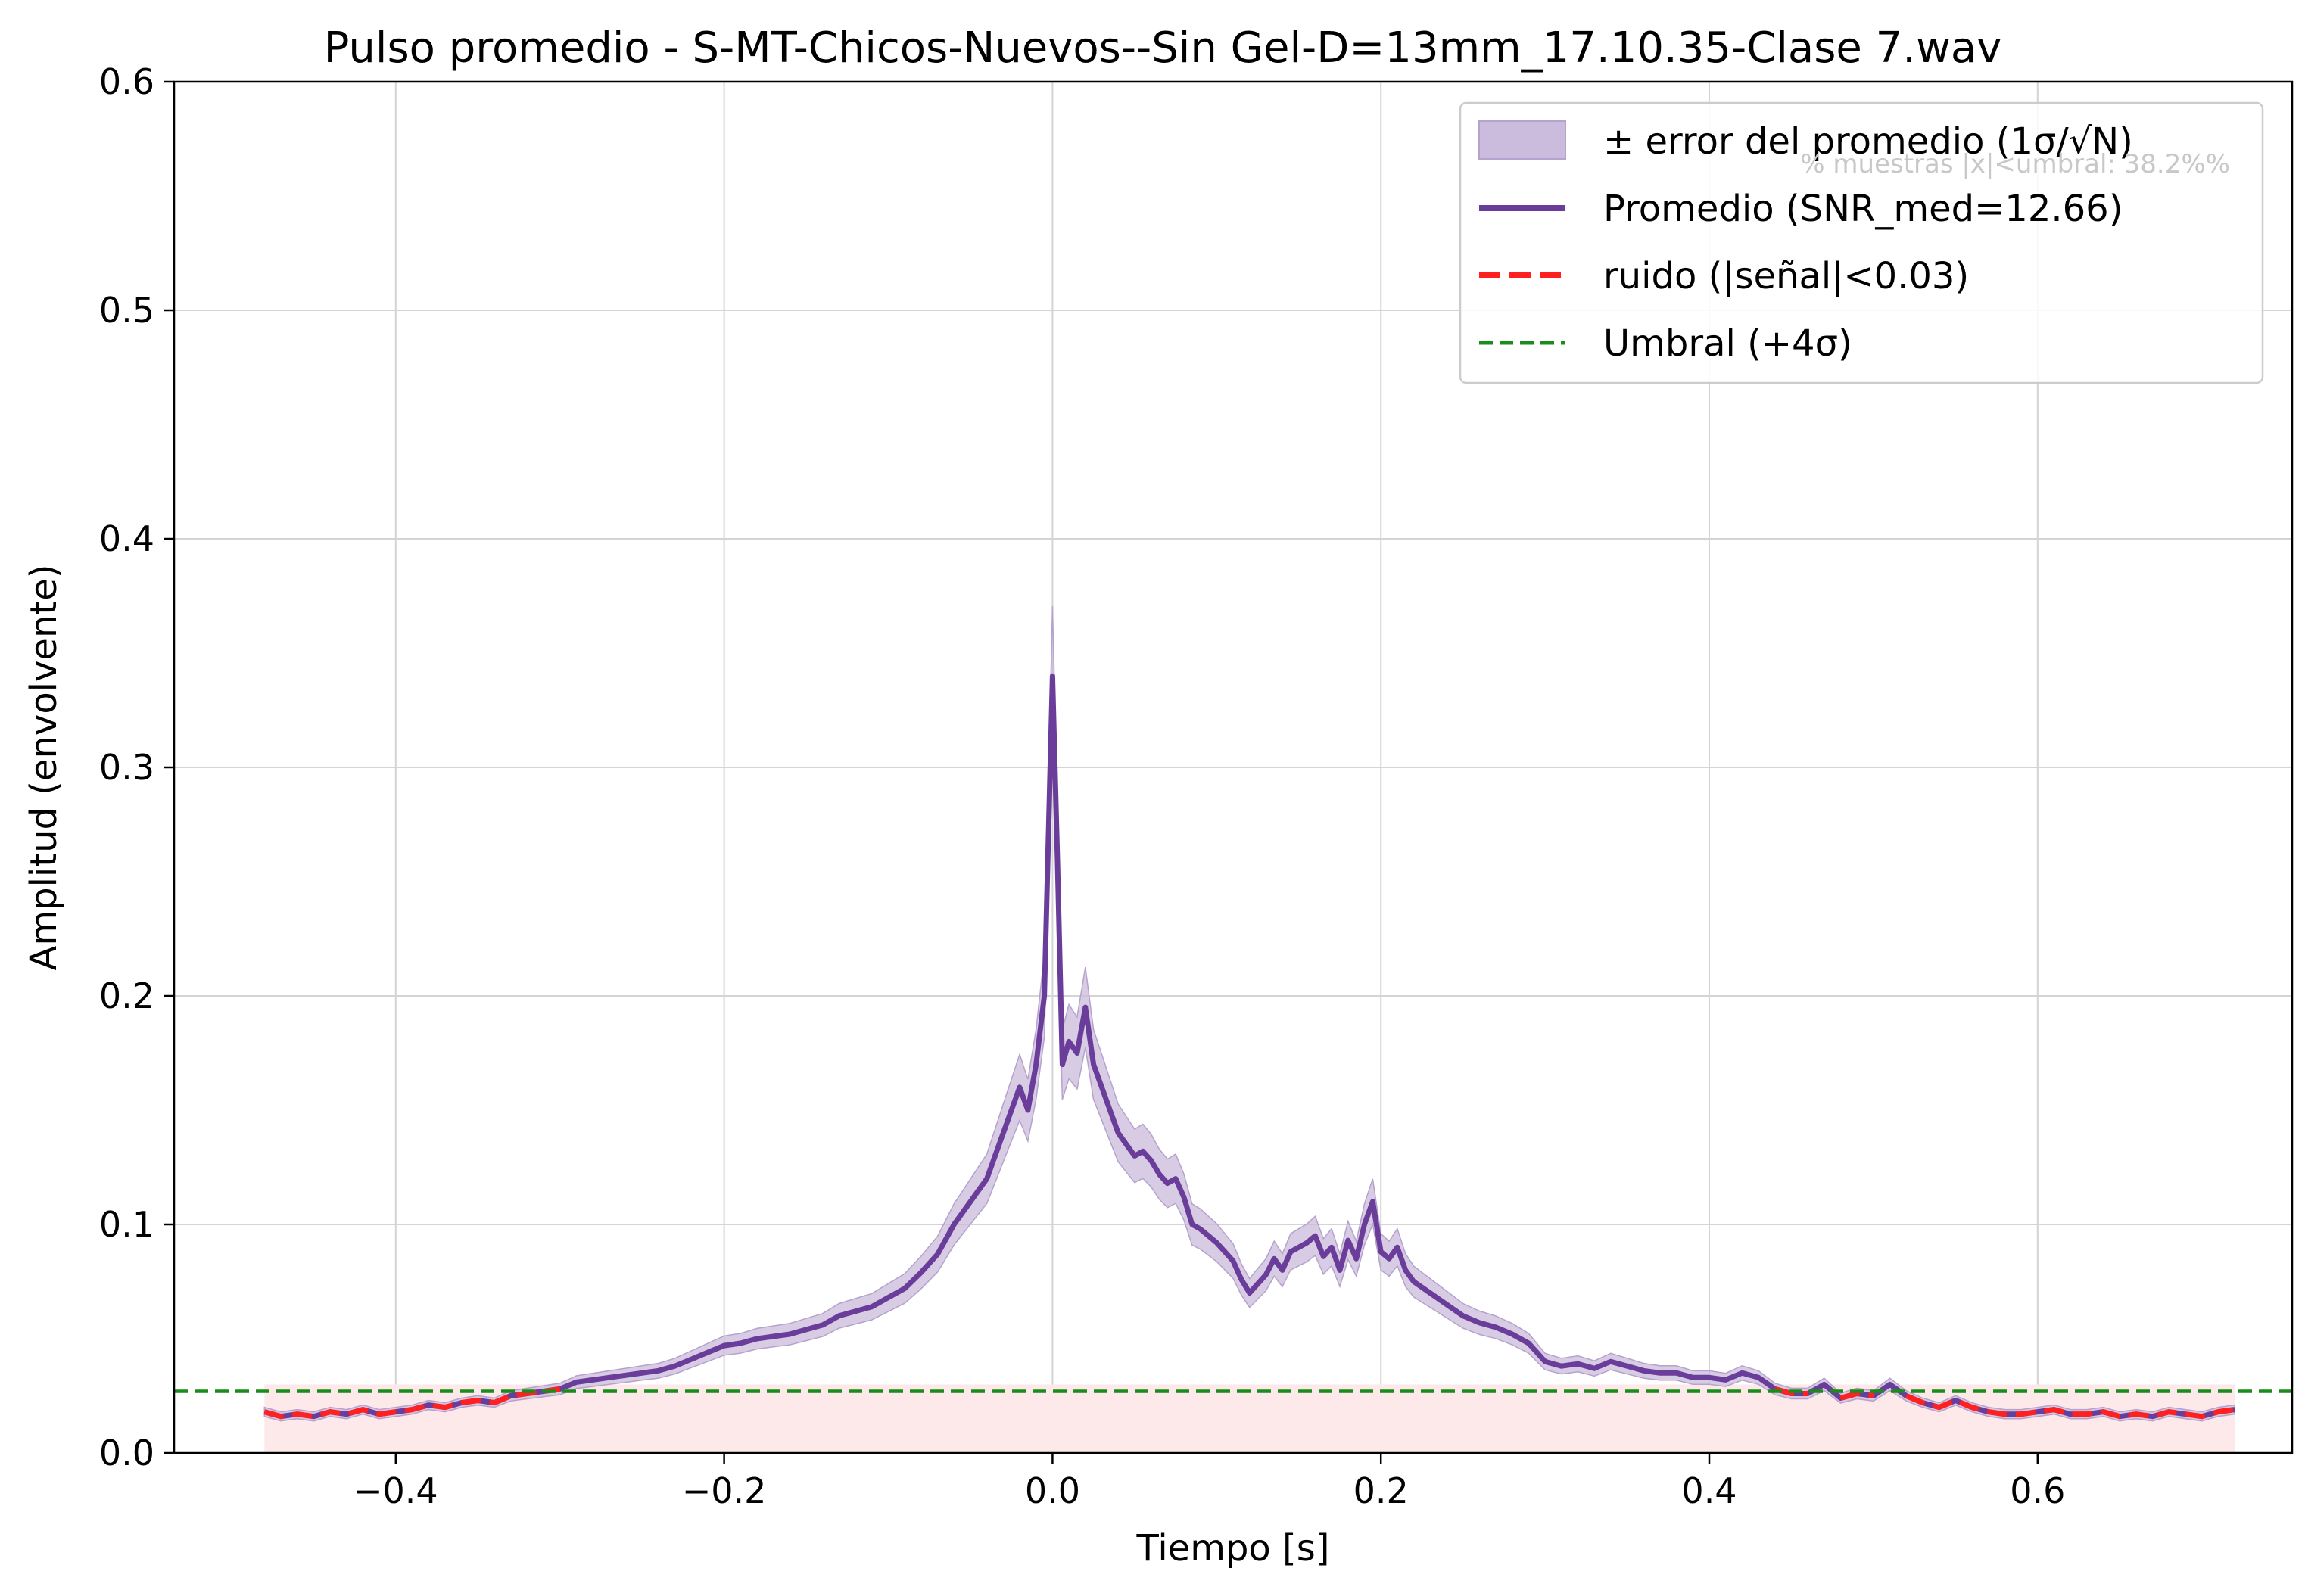  What do you see at coordinates (126, 1225) in the screenshot?
I see `y-tick-label: 0.1` at bounding box center [126, 1225].